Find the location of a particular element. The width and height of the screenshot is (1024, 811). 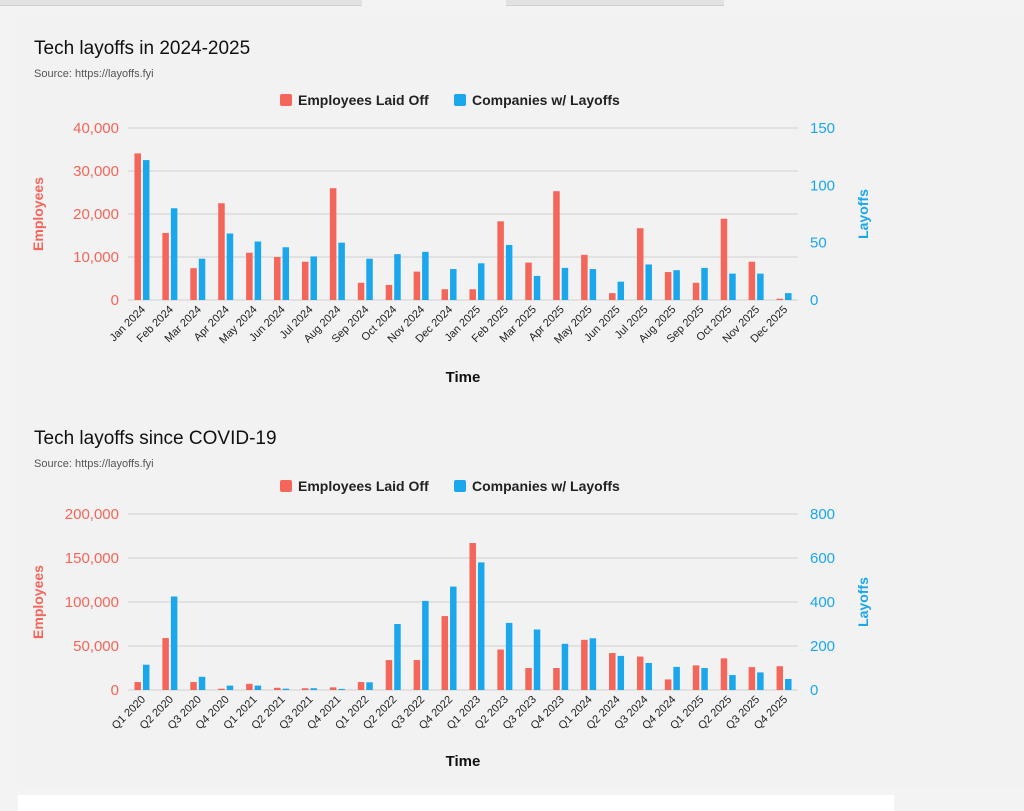

y-right-tick-label: 0 is located at coordinates (814, 300).